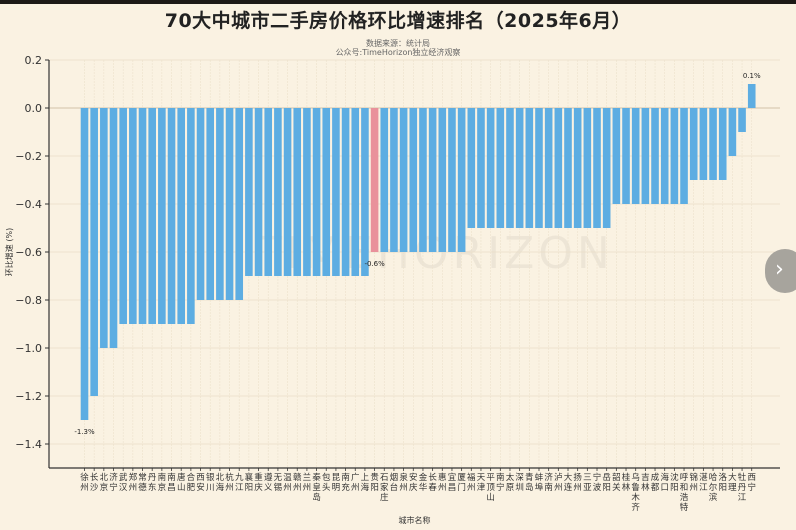  What do you see at coordinates (481, 478) in the screenshot?
I see `x-tick-label: 天` at bounding box center [481, 478].